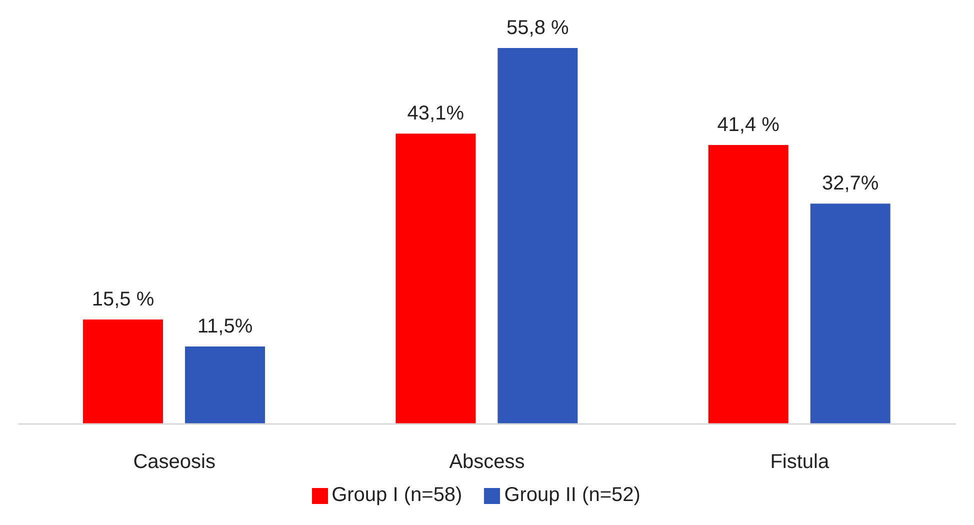 This screenshot has width=974, height=525. Describe the element at coordinates (572, 495) in the screenshot. I see `legend-label: Group II (n=52)` at that location.